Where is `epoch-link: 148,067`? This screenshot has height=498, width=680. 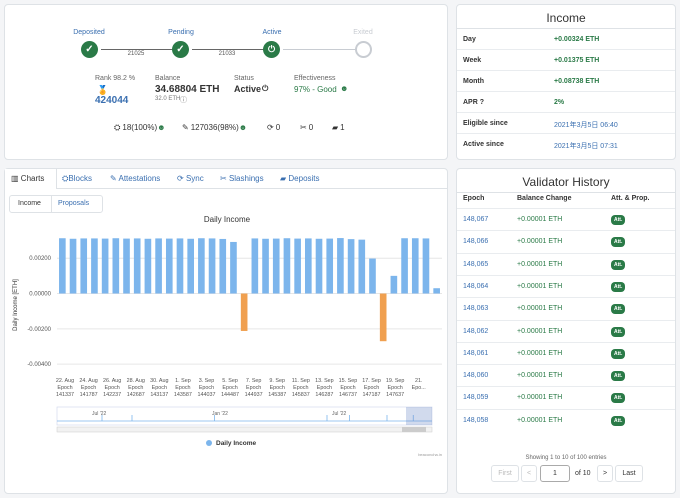 epoch-link: 148,067 is located at coordinates (476, 219).